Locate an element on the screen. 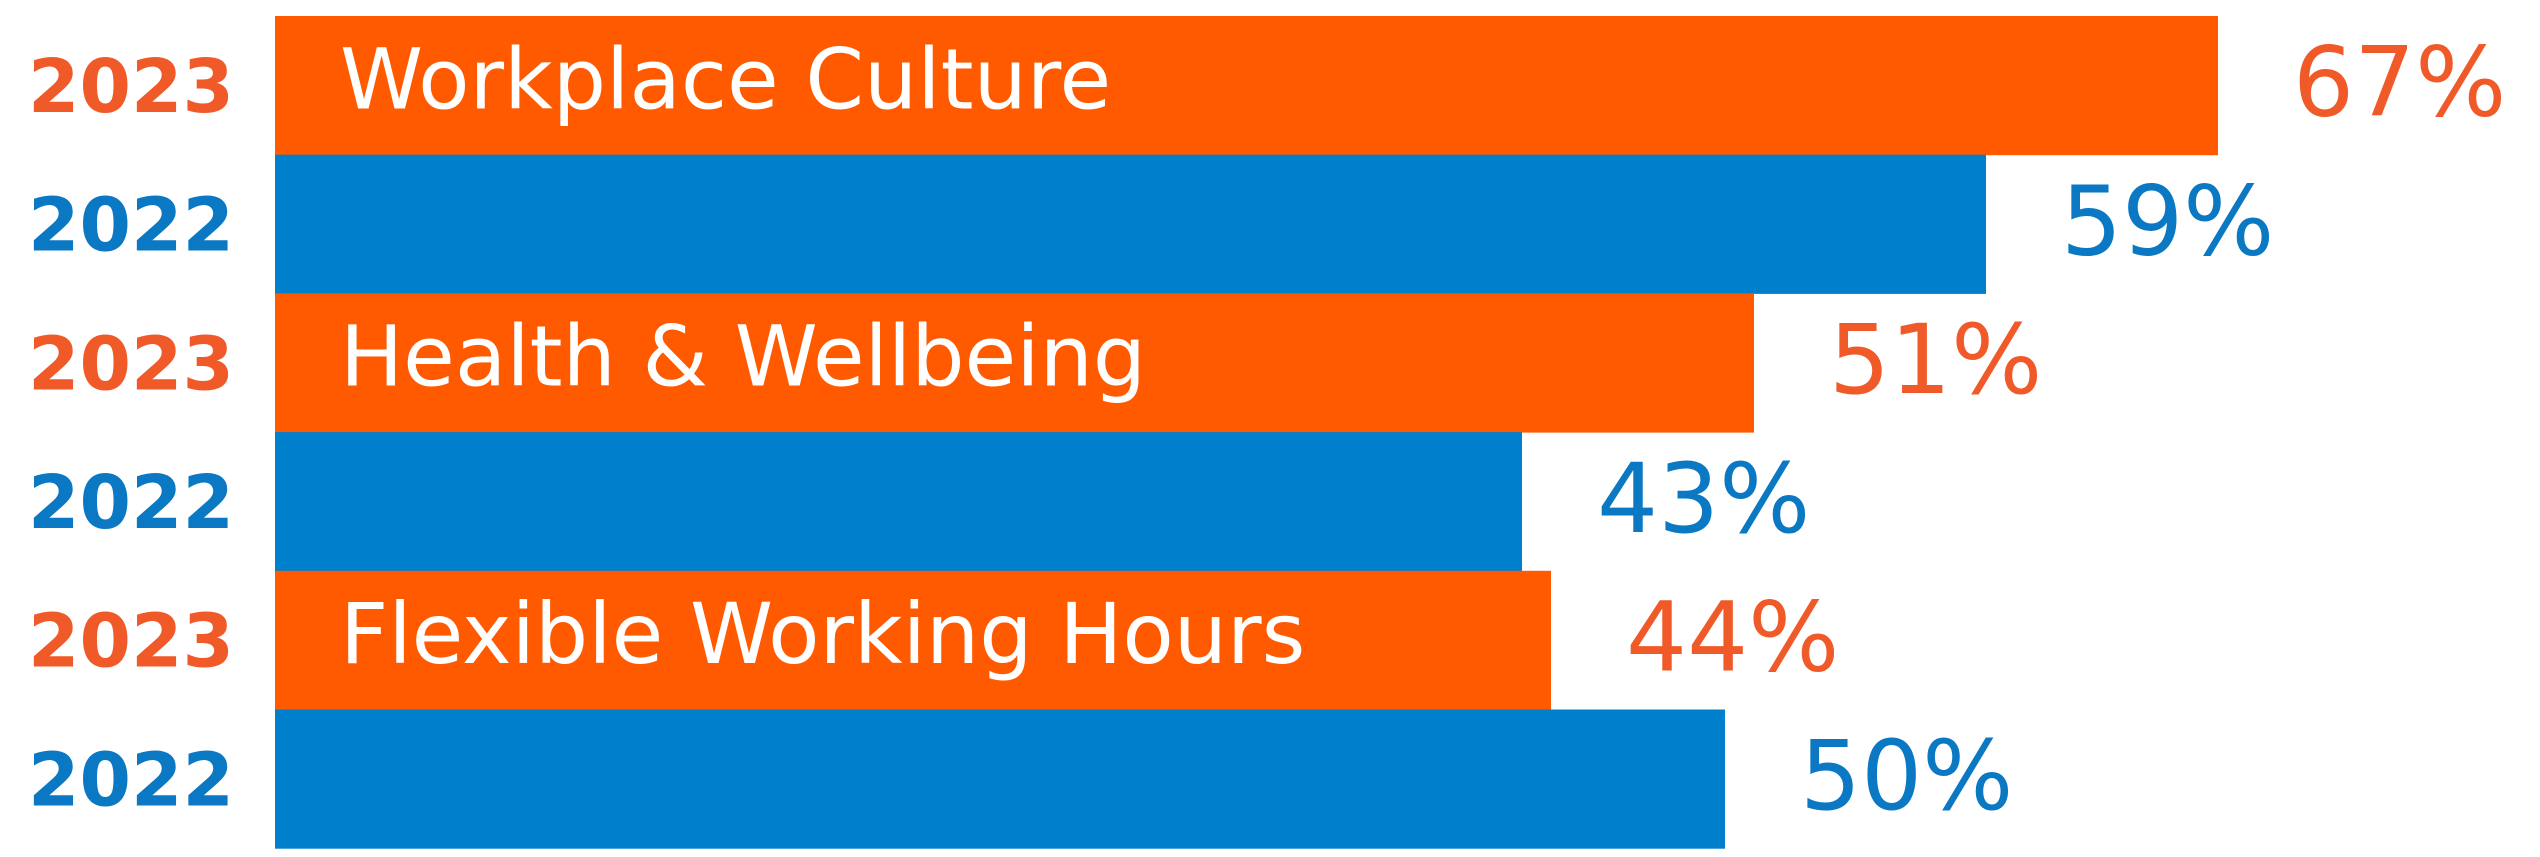 The image size is (2540, 857). category-label: Workplace Culture is located at coordinates (725, 79).